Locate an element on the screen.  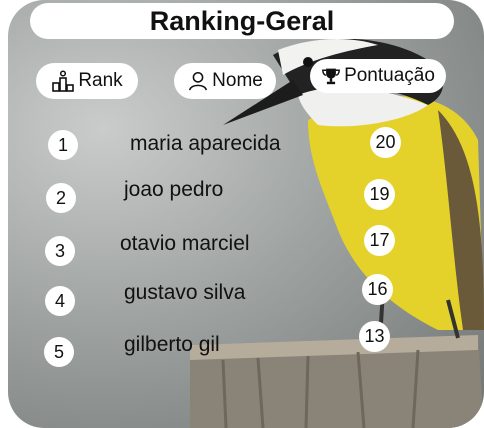
trophy-icon is located at coordinates (331, 76).